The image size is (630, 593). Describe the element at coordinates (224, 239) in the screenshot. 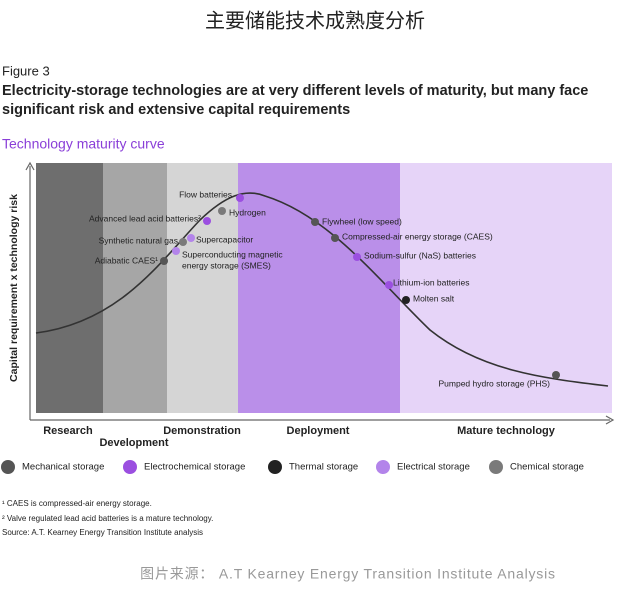

I see `technology-label: Supercapacitor` at that location.